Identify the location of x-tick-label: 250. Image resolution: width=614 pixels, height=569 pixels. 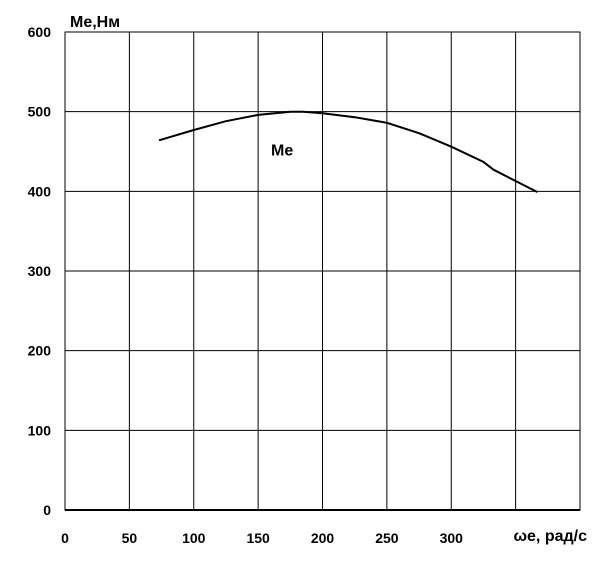
(387, 538).